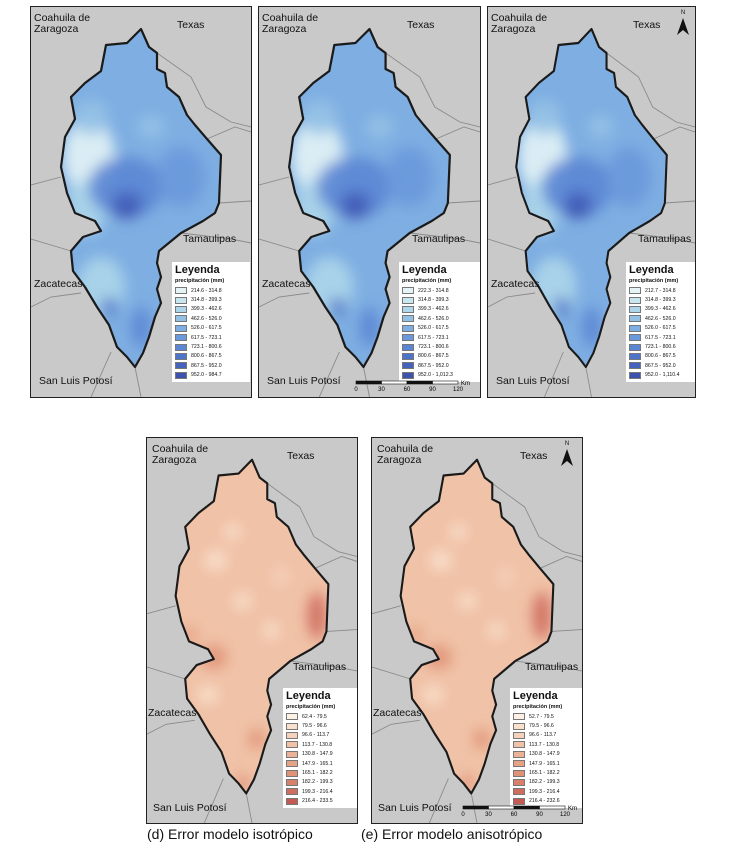 This screenshot has width=737, height=858. I want to click on interpolation-surface, so click(362, 223).